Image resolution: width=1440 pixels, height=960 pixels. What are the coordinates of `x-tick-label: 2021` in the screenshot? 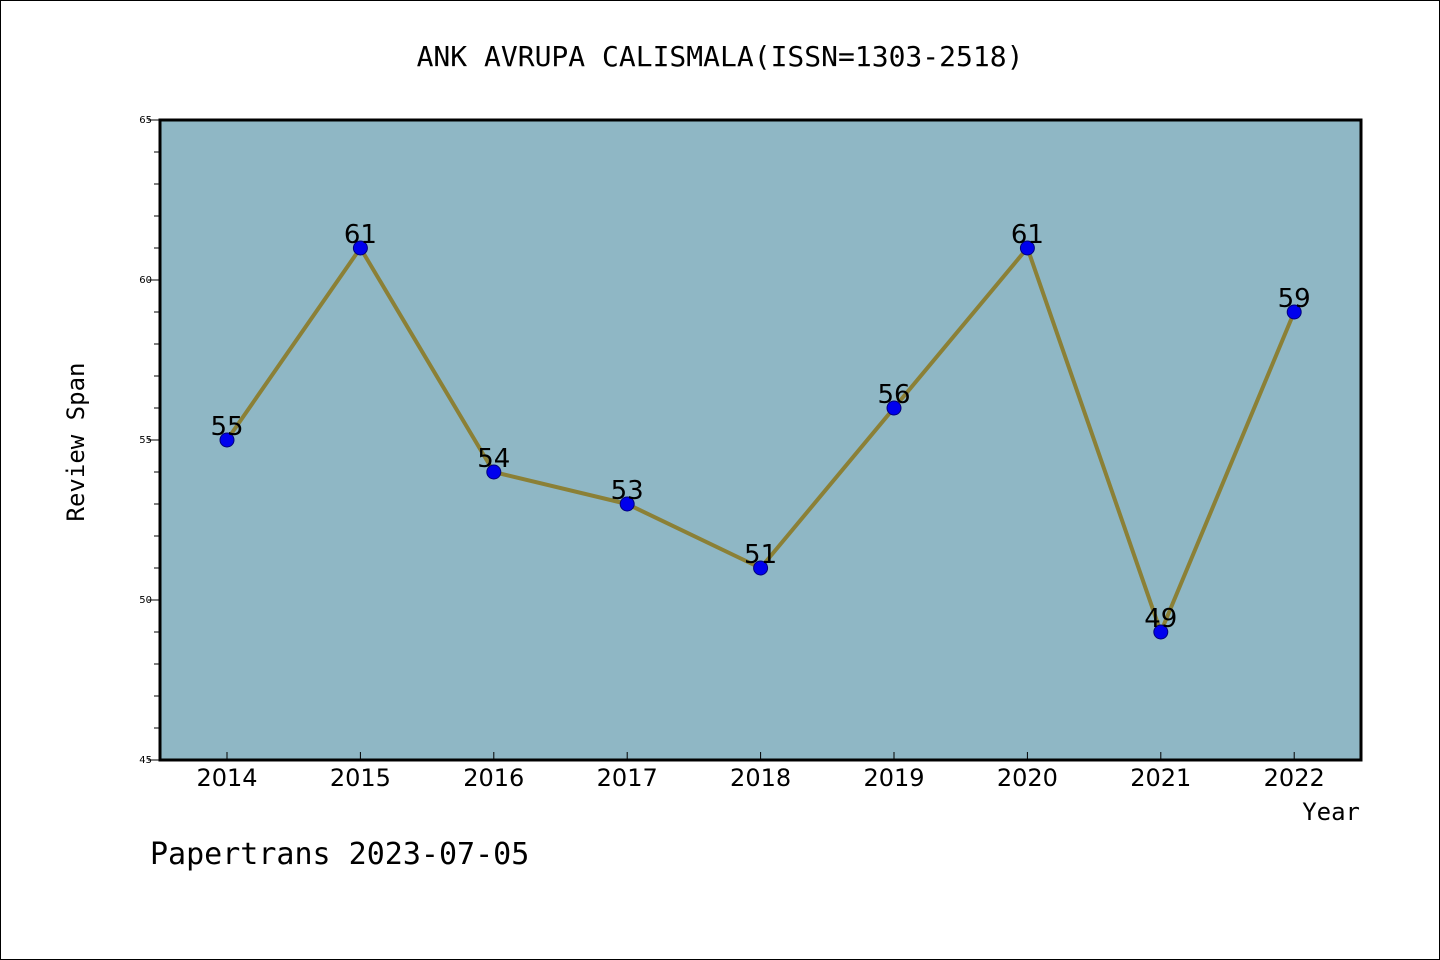 It's located at (1160, 778).